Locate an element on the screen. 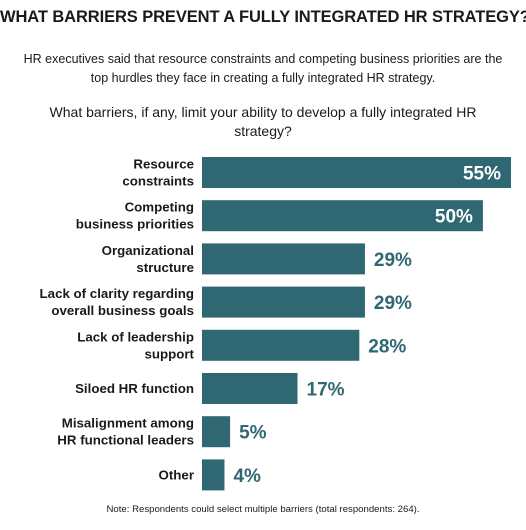 This screenshot has width=526, height=530. category-label-3-line-0: Lack of clarity regarding is located at coordinates (117, 293).